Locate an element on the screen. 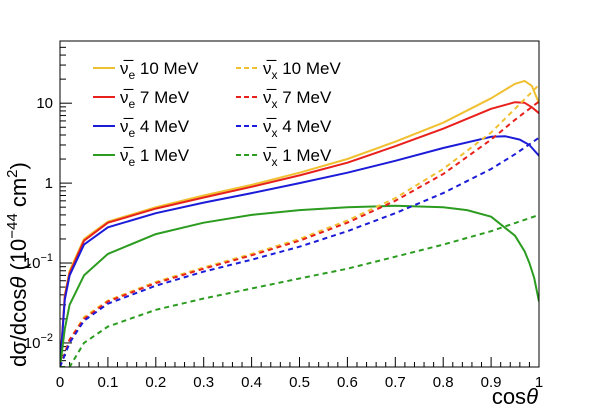 The width and height of the screenshot is (598, 407). x-tick-labels: 0 0.1 0.2 0.3 0.4 0.5 0.6 0.7 0.8 0.9 1 is located at coordinates (299, 382).